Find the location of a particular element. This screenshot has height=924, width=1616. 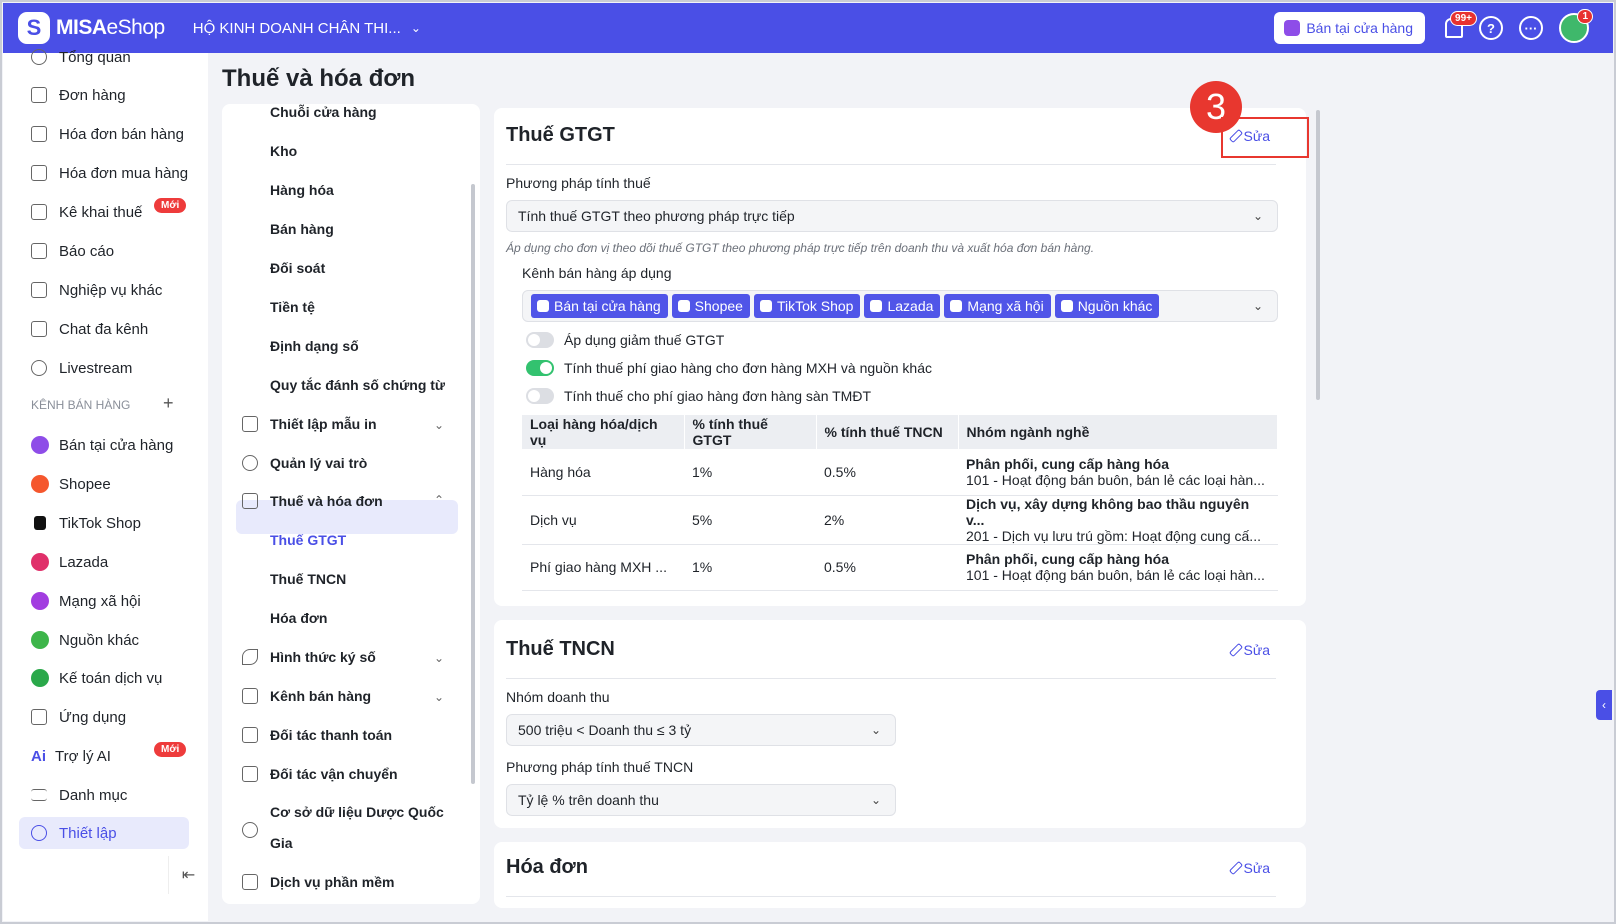

nav-item-apps: Ứng dụng is located at coordinates (78, 717).